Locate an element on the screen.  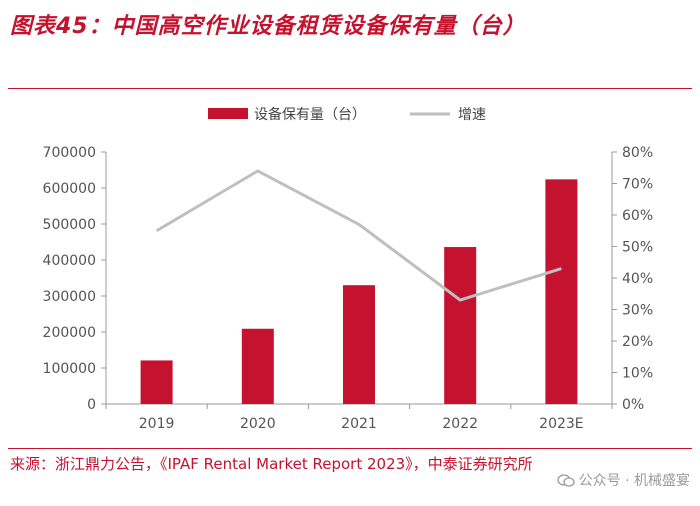
y-left-tick-label: 500000 is located at coordinates (69, 225).